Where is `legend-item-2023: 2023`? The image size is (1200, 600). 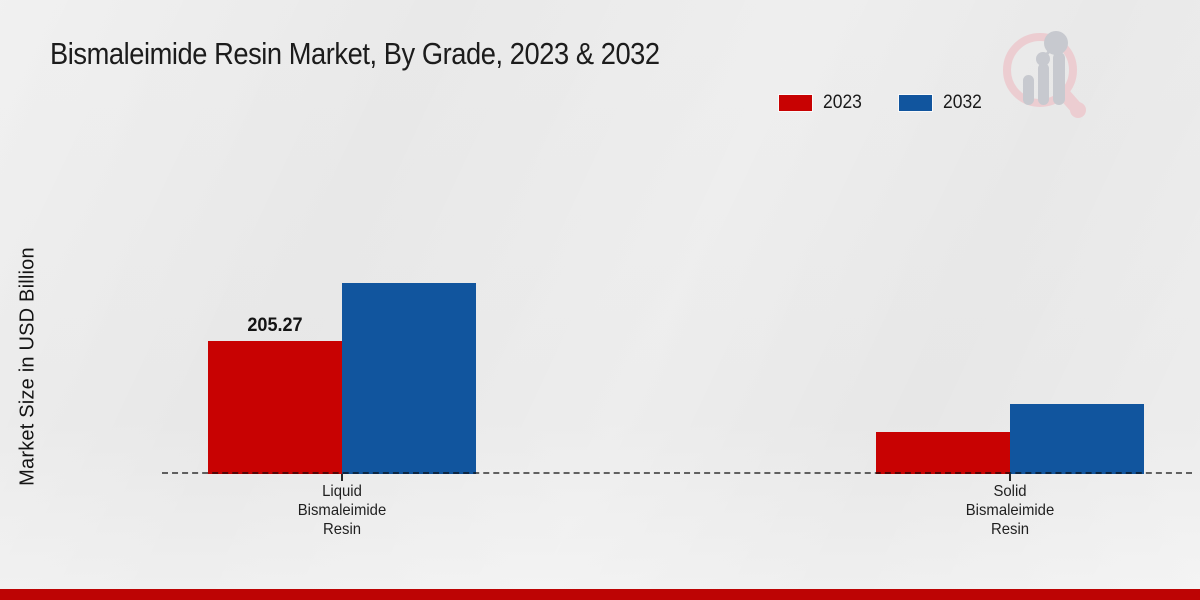 legend-item-2023: 2023 is located at coordinates (822, 103).